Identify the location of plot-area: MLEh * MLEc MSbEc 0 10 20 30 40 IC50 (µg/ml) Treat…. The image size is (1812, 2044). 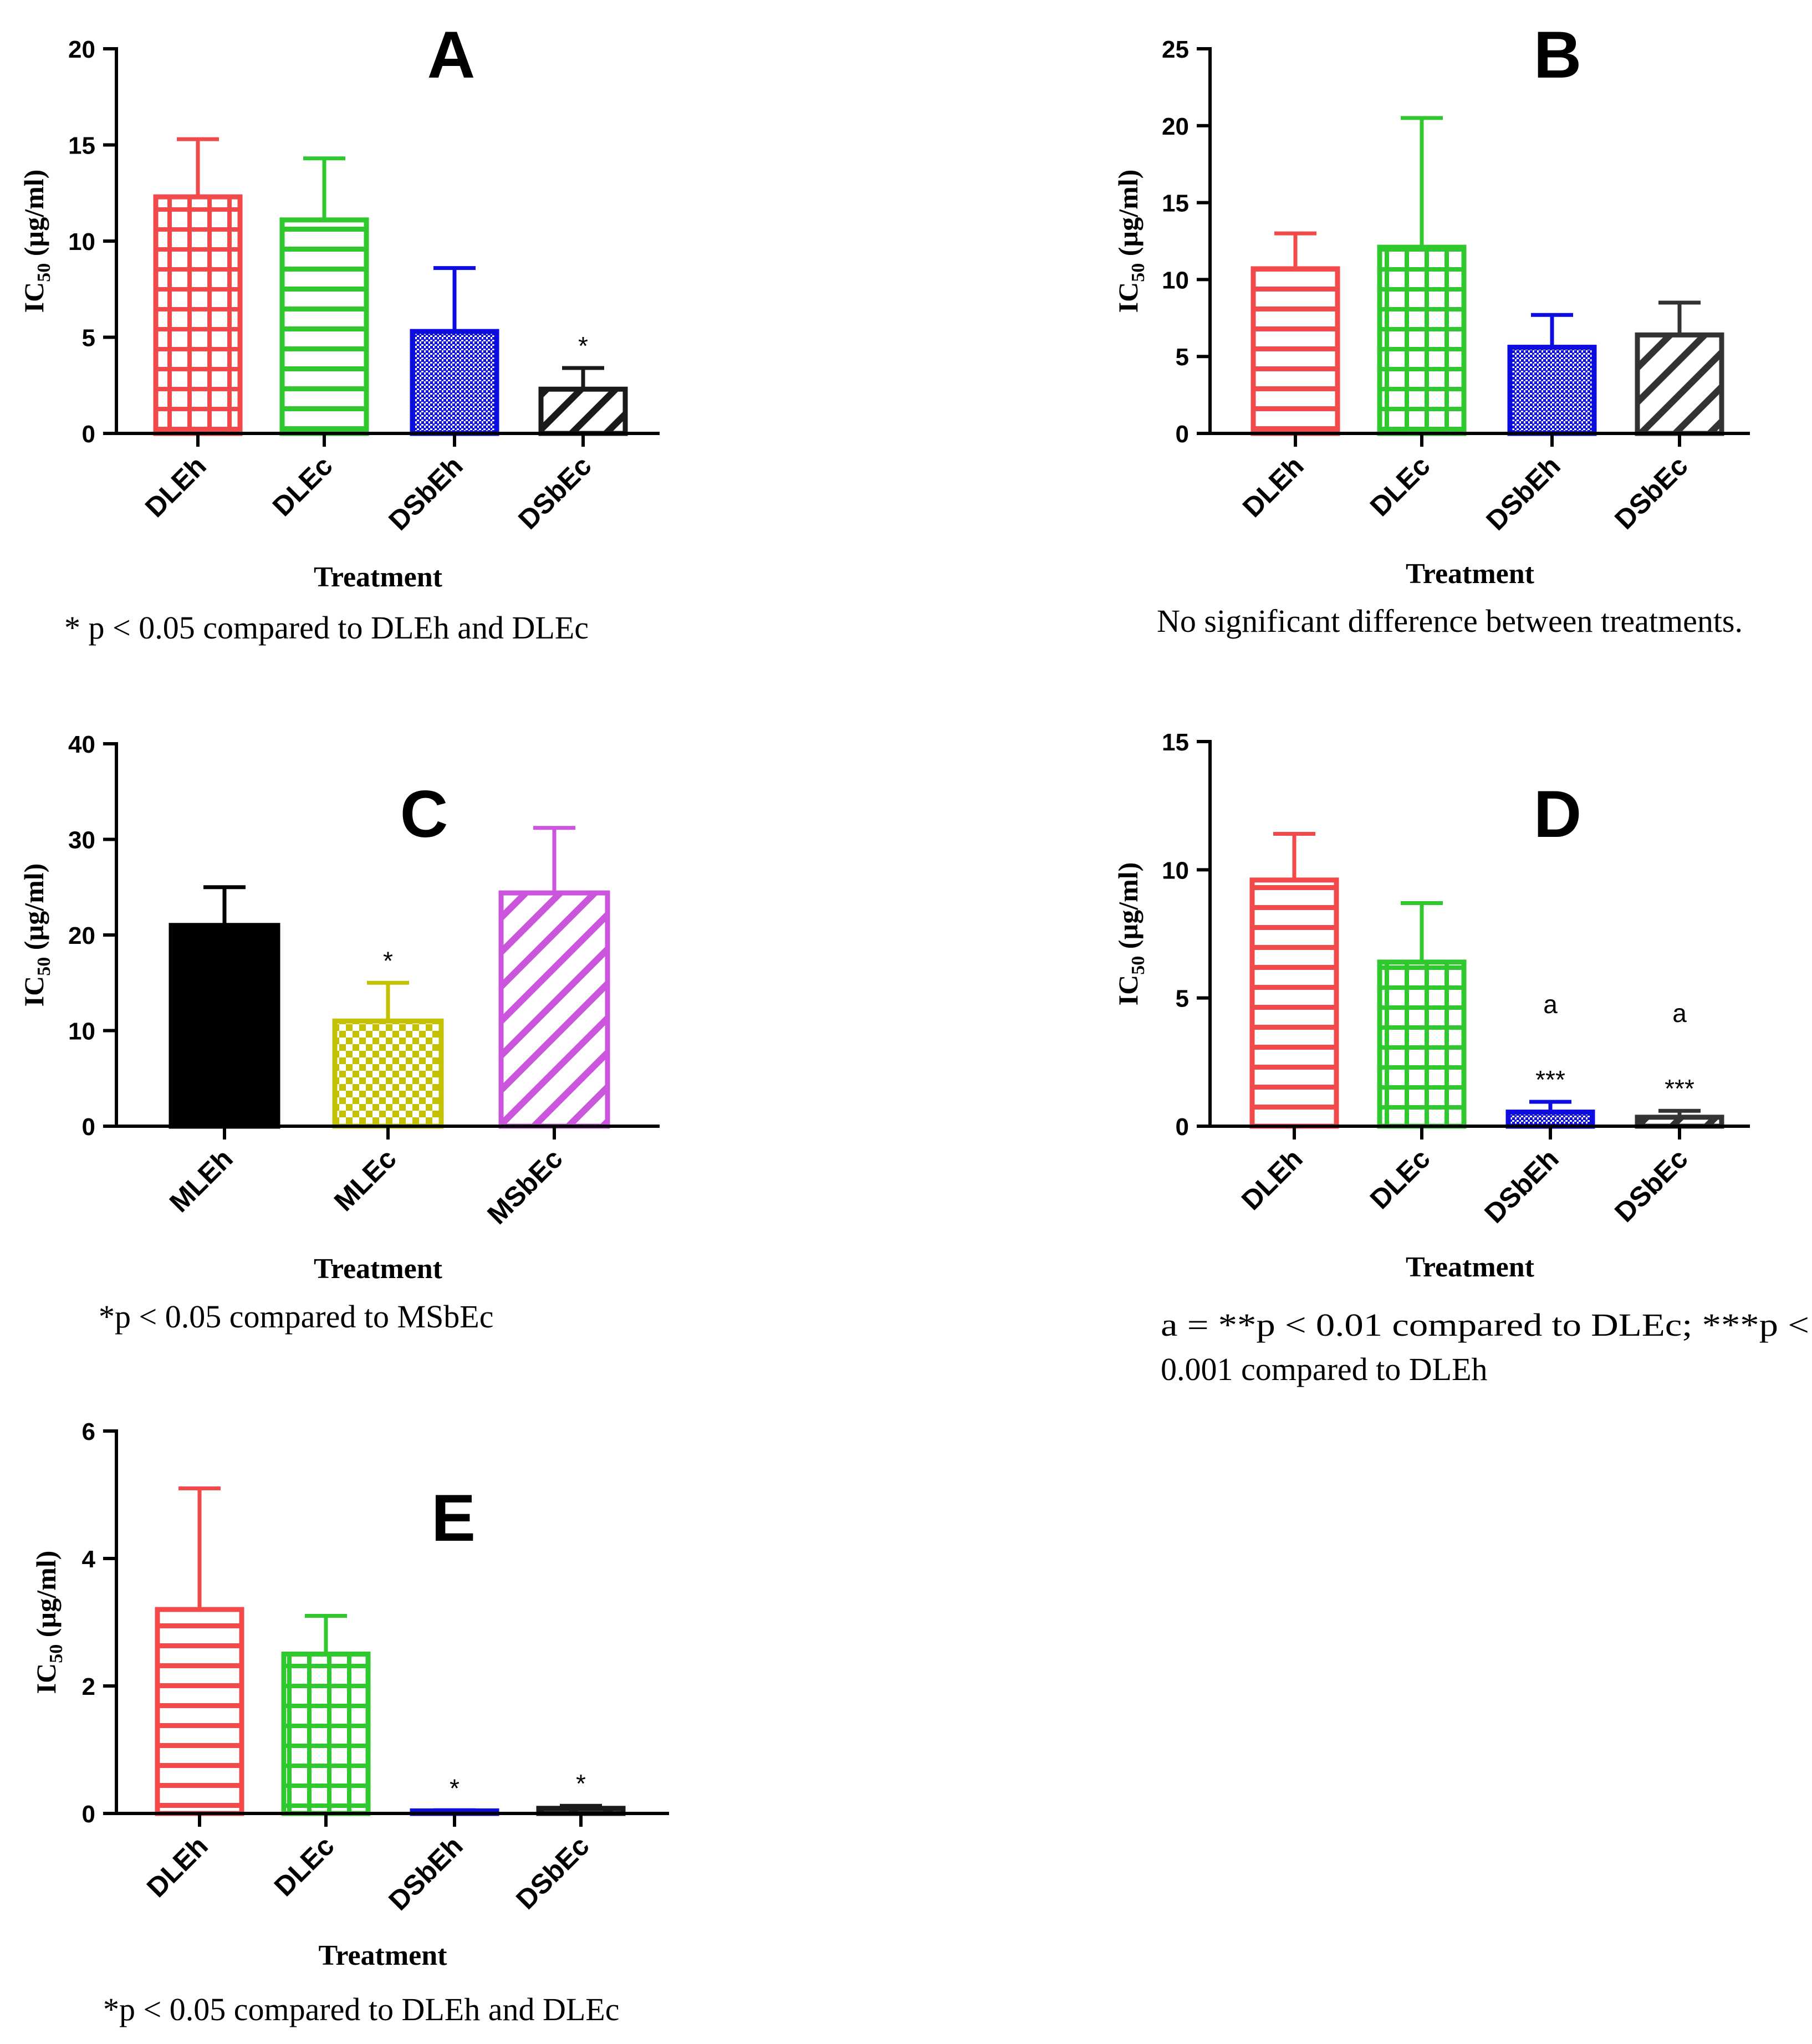
(339, 1008).